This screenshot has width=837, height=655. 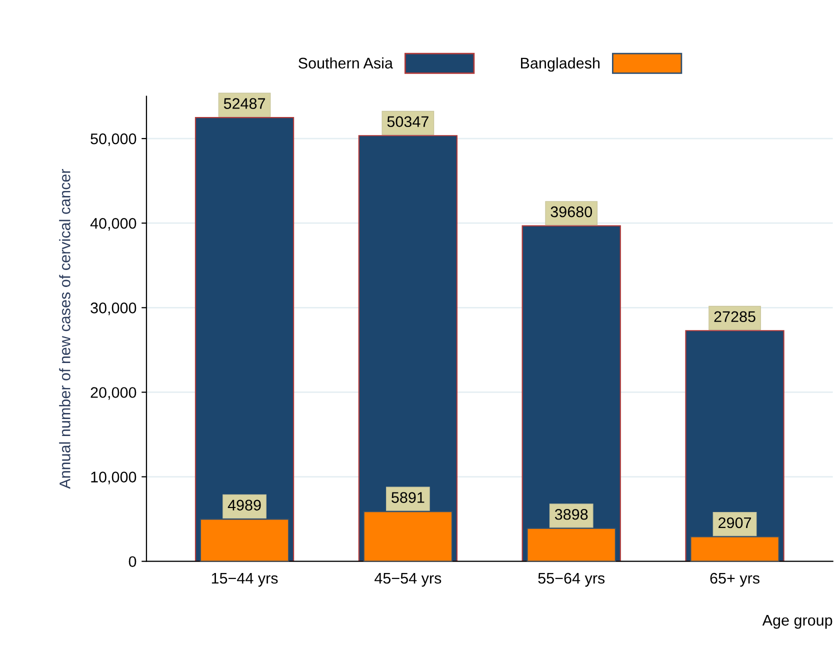 I want to click on x-tick-label: 15−44 yrs, so click(x=245, y=580).